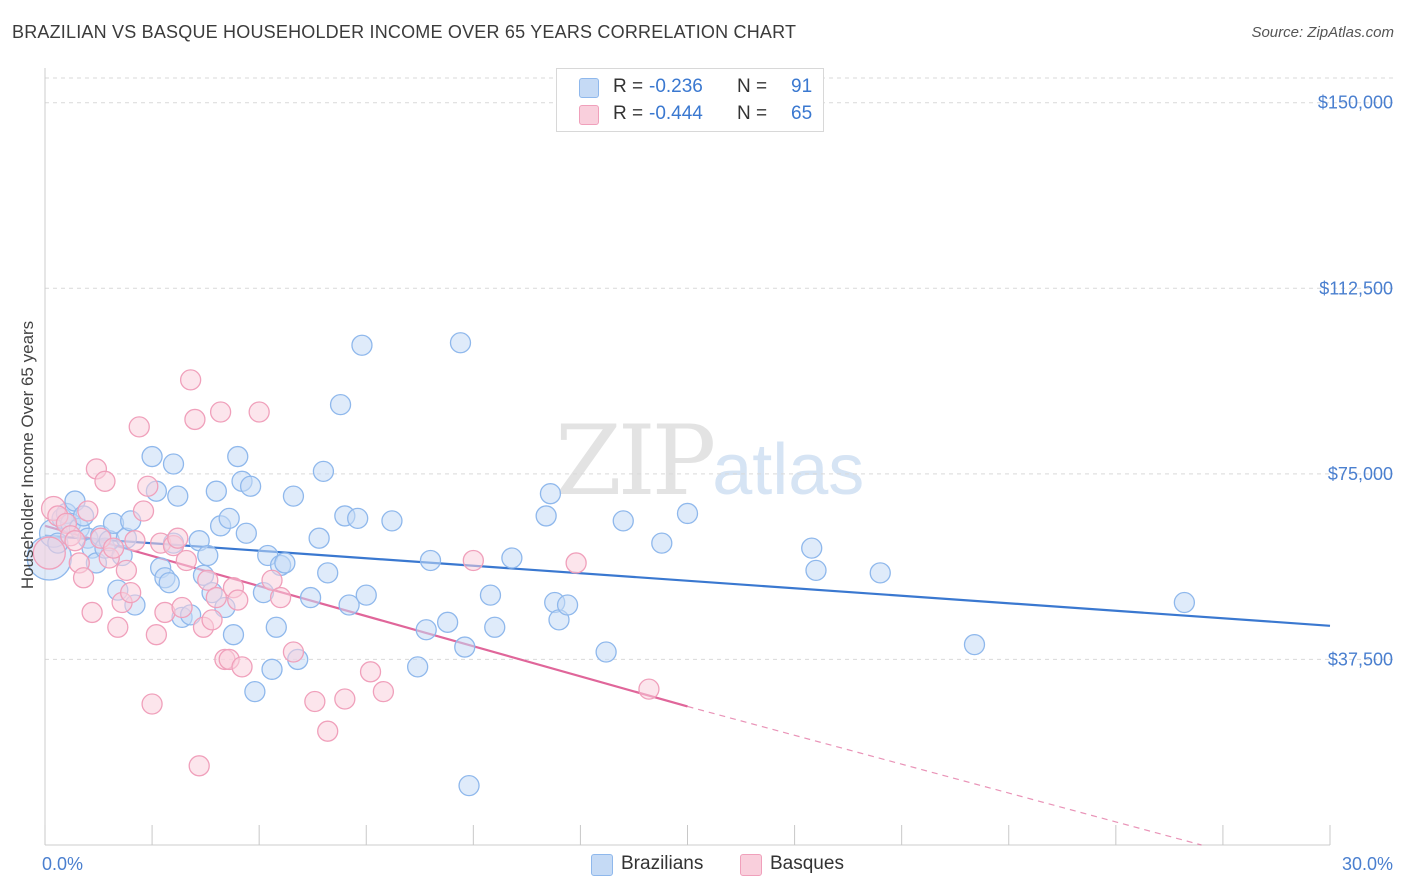 Image resolution: width=1406 pixels, height=892 pixels. Describe the element at coordinates (62, 864) in the screenshot. I see `x-tick-label: 0.0%` at that location.